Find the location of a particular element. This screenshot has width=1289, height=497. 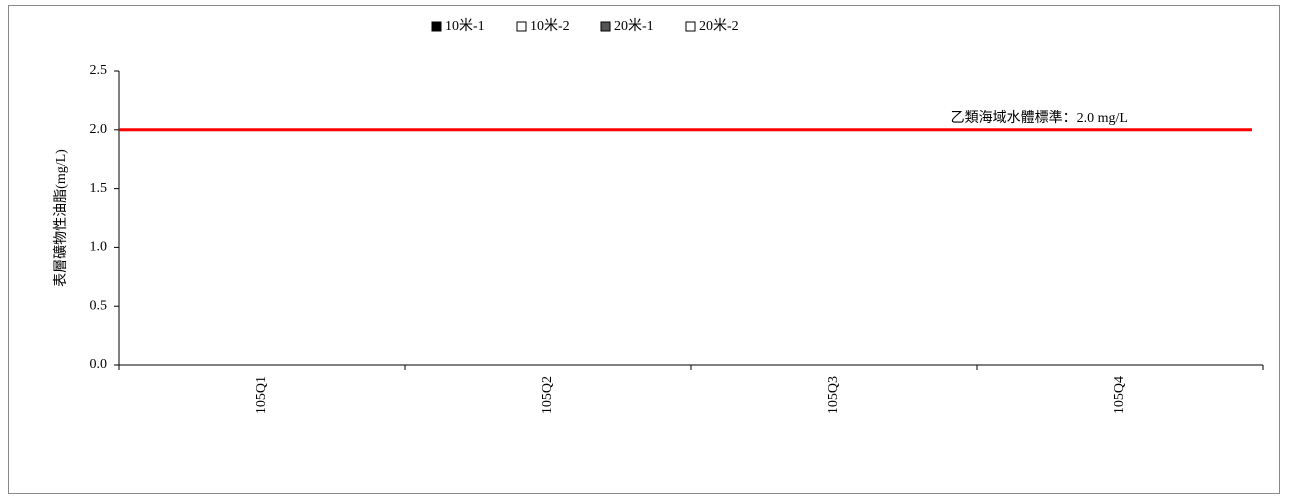

x-tick-label: 105Q3 is located at coordinates (833, 395).